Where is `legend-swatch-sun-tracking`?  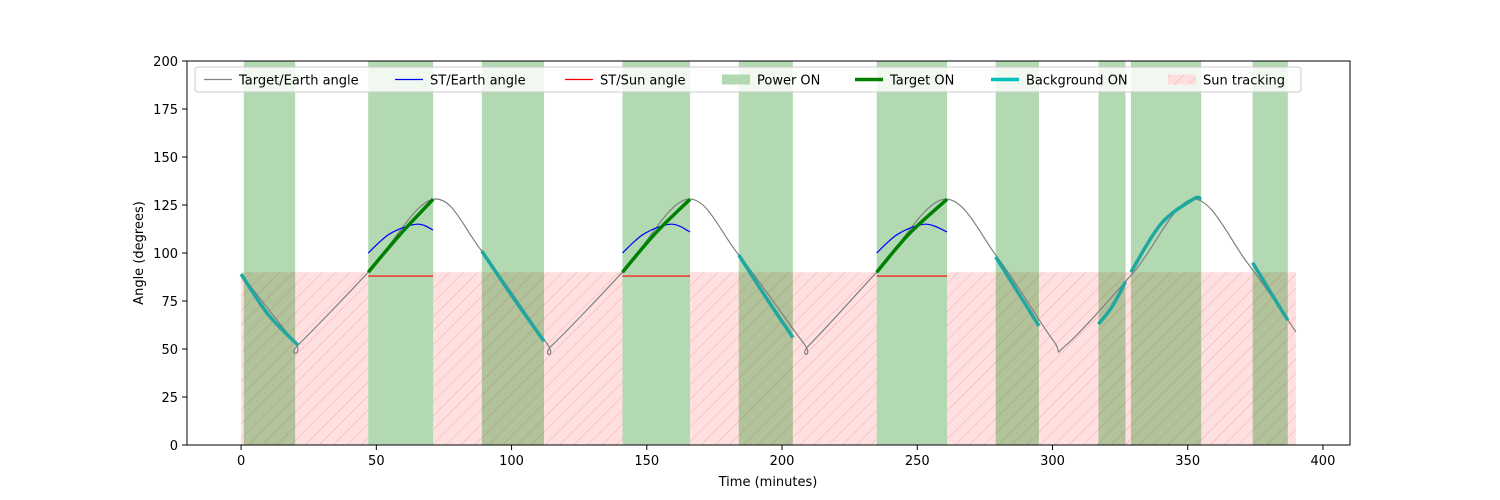
legend-swatch-sun-tracking is located at coordinates (1182, 79).